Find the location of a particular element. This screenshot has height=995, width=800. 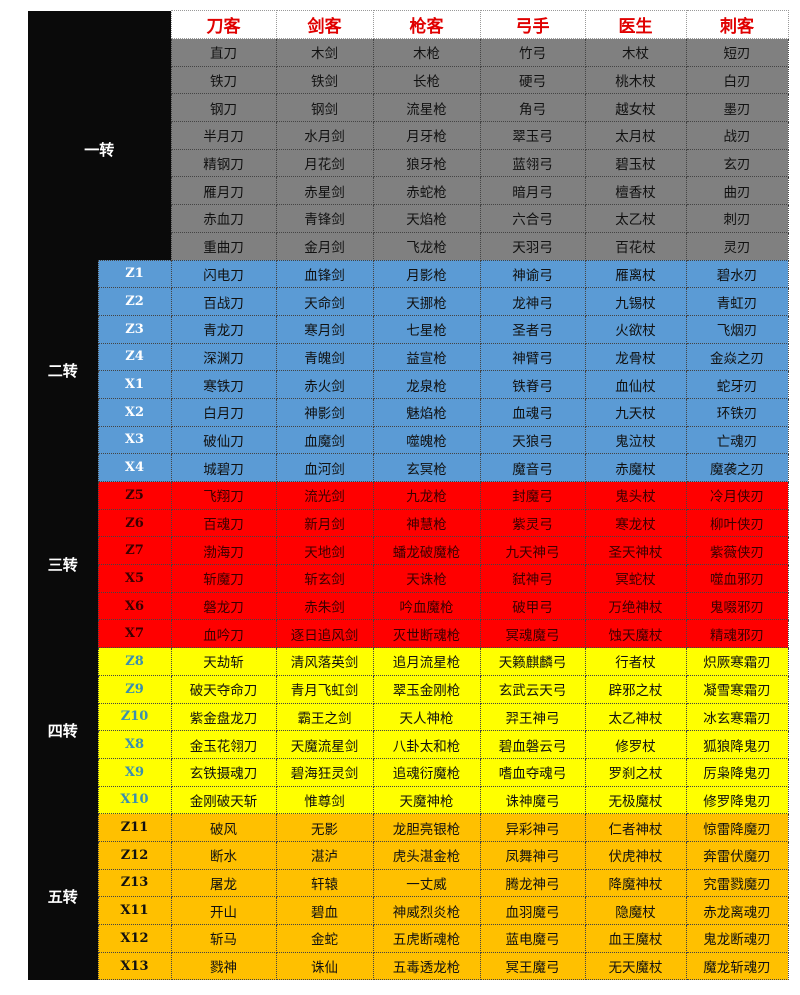

table-row: Z6 百魂刀 新月剑 神慧枪 紫灵弓 寒龙杖 柳叶侠刃 is located at coordinates (408, 523).